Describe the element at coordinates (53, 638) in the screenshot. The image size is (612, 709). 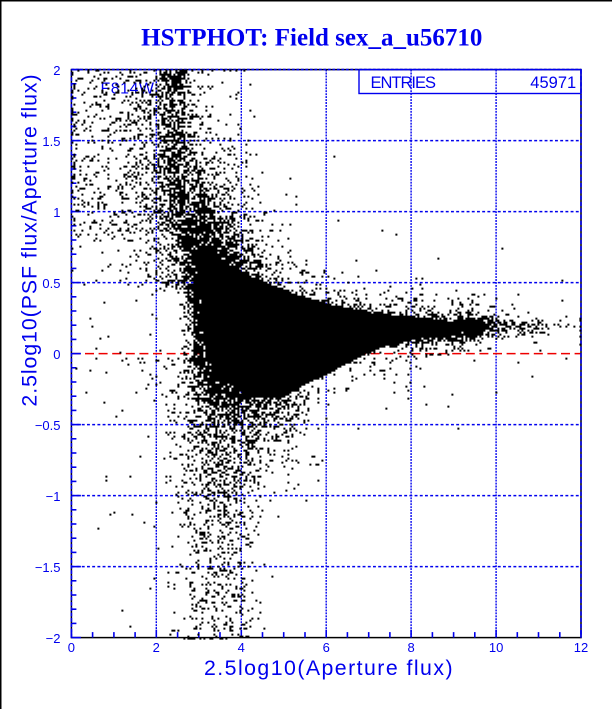
I see `svg-text: −2` at that location.